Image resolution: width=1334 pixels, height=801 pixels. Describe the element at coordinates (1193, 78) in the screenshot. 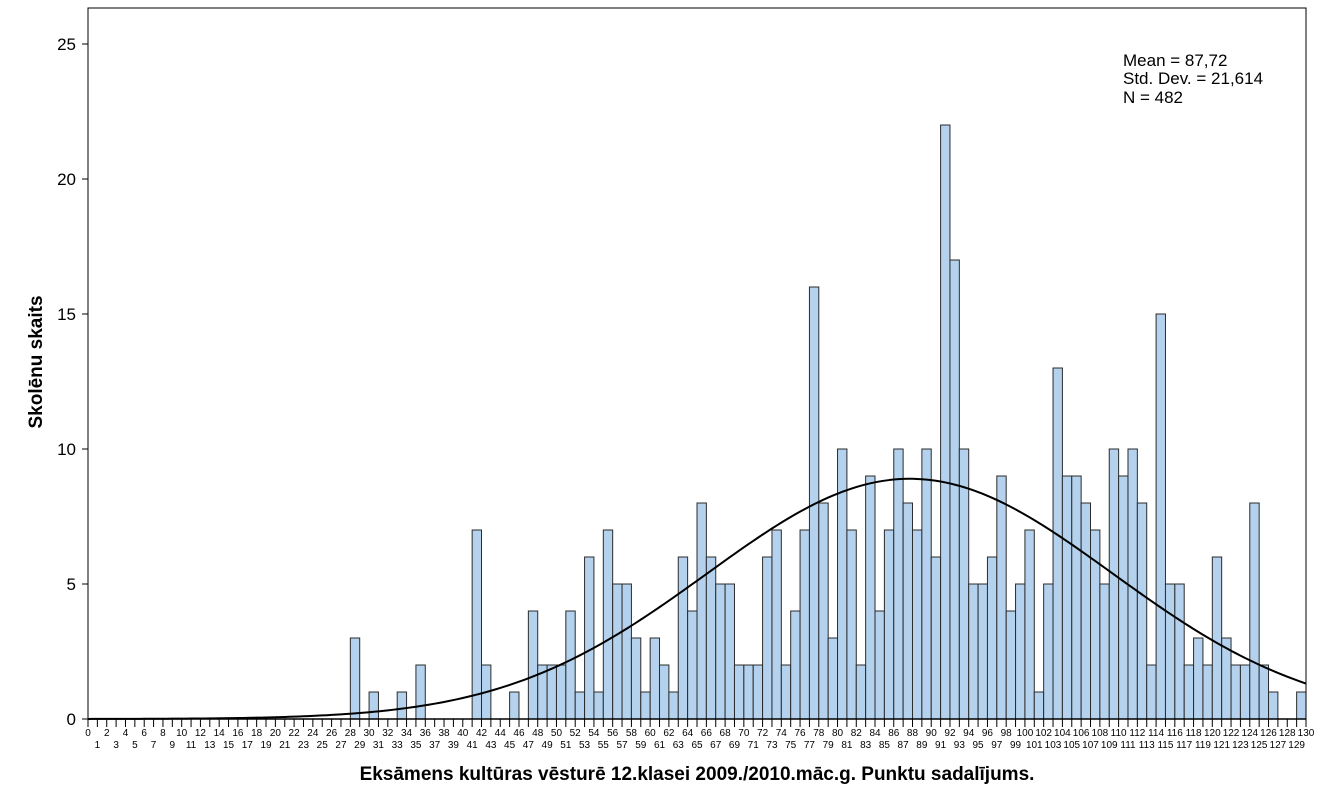

I see `stat-std: Std. Dev. = 21,614` at that location.